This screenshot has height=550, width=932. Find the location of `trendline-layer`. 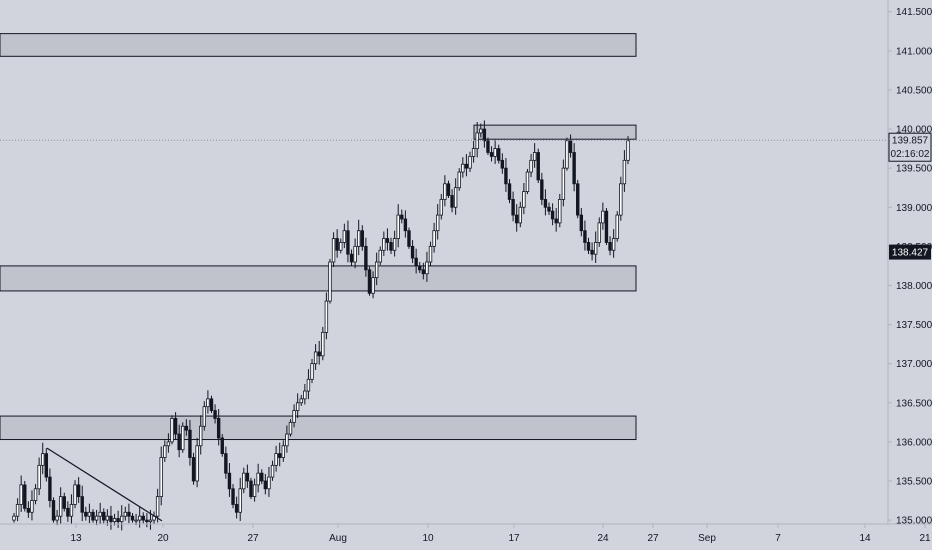

trendline-layer is located at coordinates (104, 484).